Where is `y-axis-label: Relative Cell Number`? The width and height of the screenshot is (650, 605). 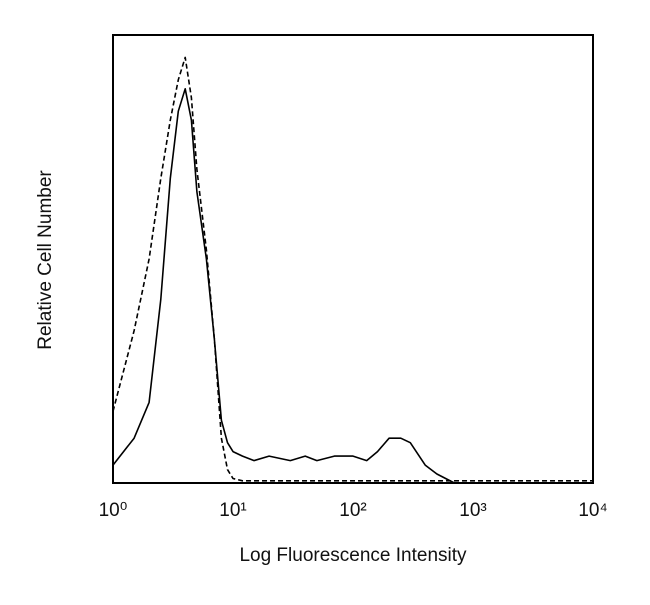
y-axis-label: Relative Cell Number is located at coordinates (45, 260).